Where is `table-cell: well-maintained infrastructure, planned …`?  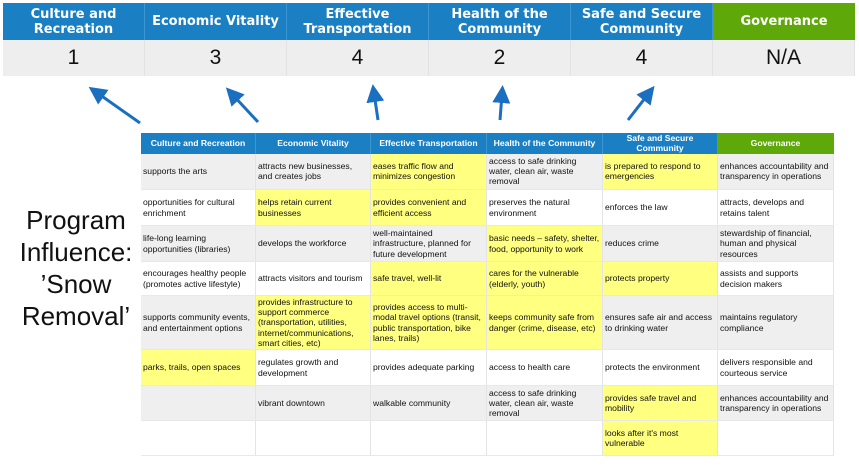 table-cell: well-maintained infrastructure, planned … is located at coordinates (428, 244).